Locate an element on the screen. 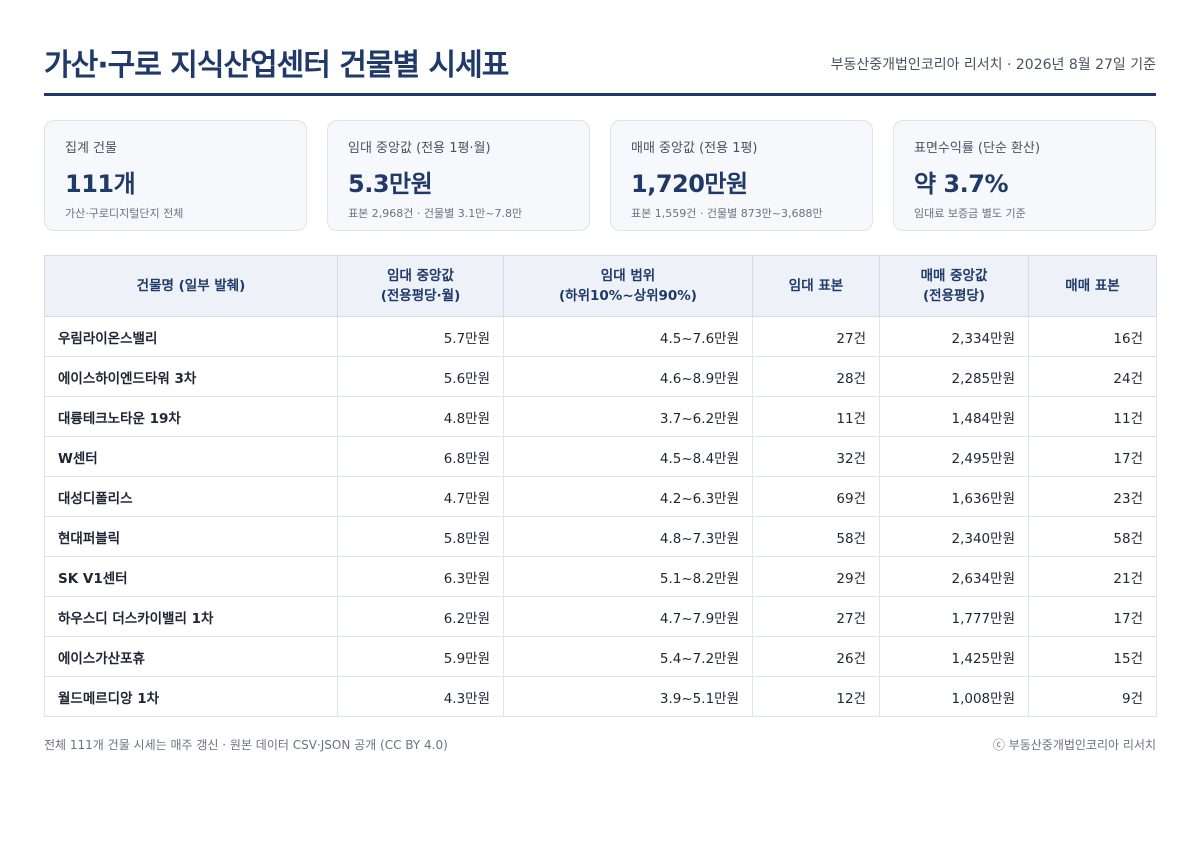  sale-samples: 21건 is located at coordinates (1092, 576).